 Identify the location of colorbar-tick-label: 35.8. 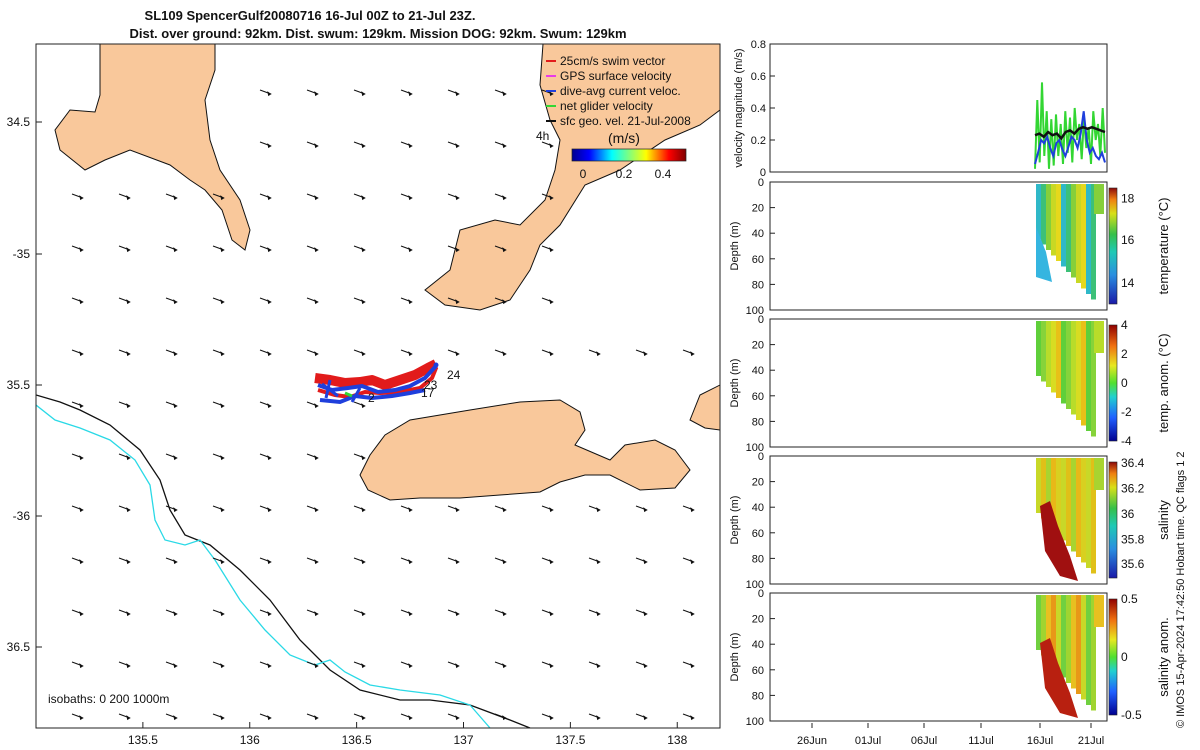
(1133, 540).